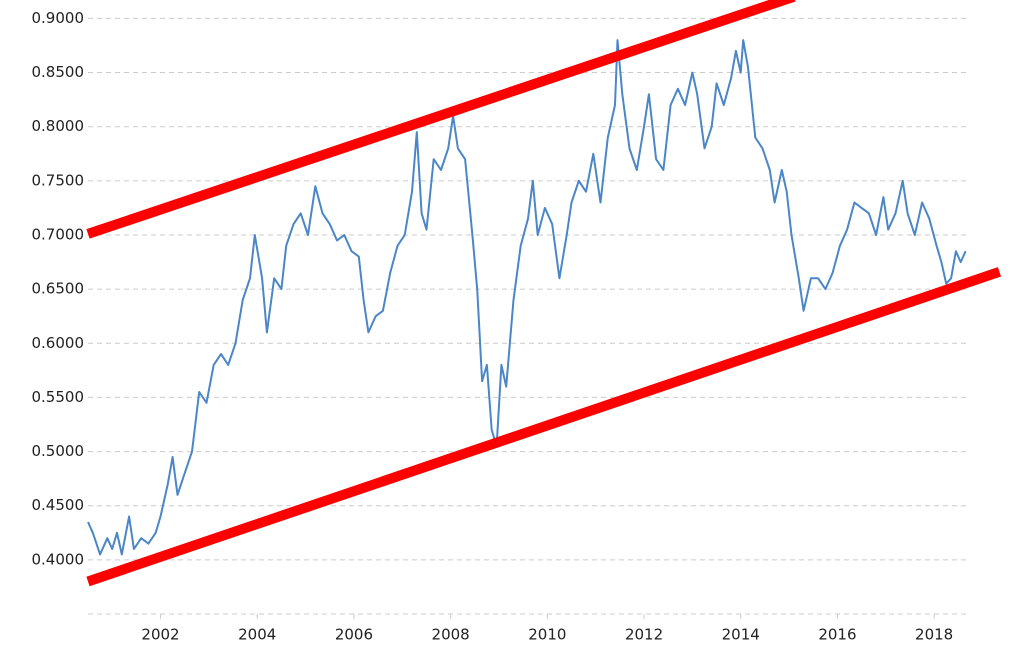 Image resolution: width=1024 pixels, height=646 pixels. Describe the element at coordinates (354, 635) in the screenshot. I see `x-tick-label: 2006` at that location.